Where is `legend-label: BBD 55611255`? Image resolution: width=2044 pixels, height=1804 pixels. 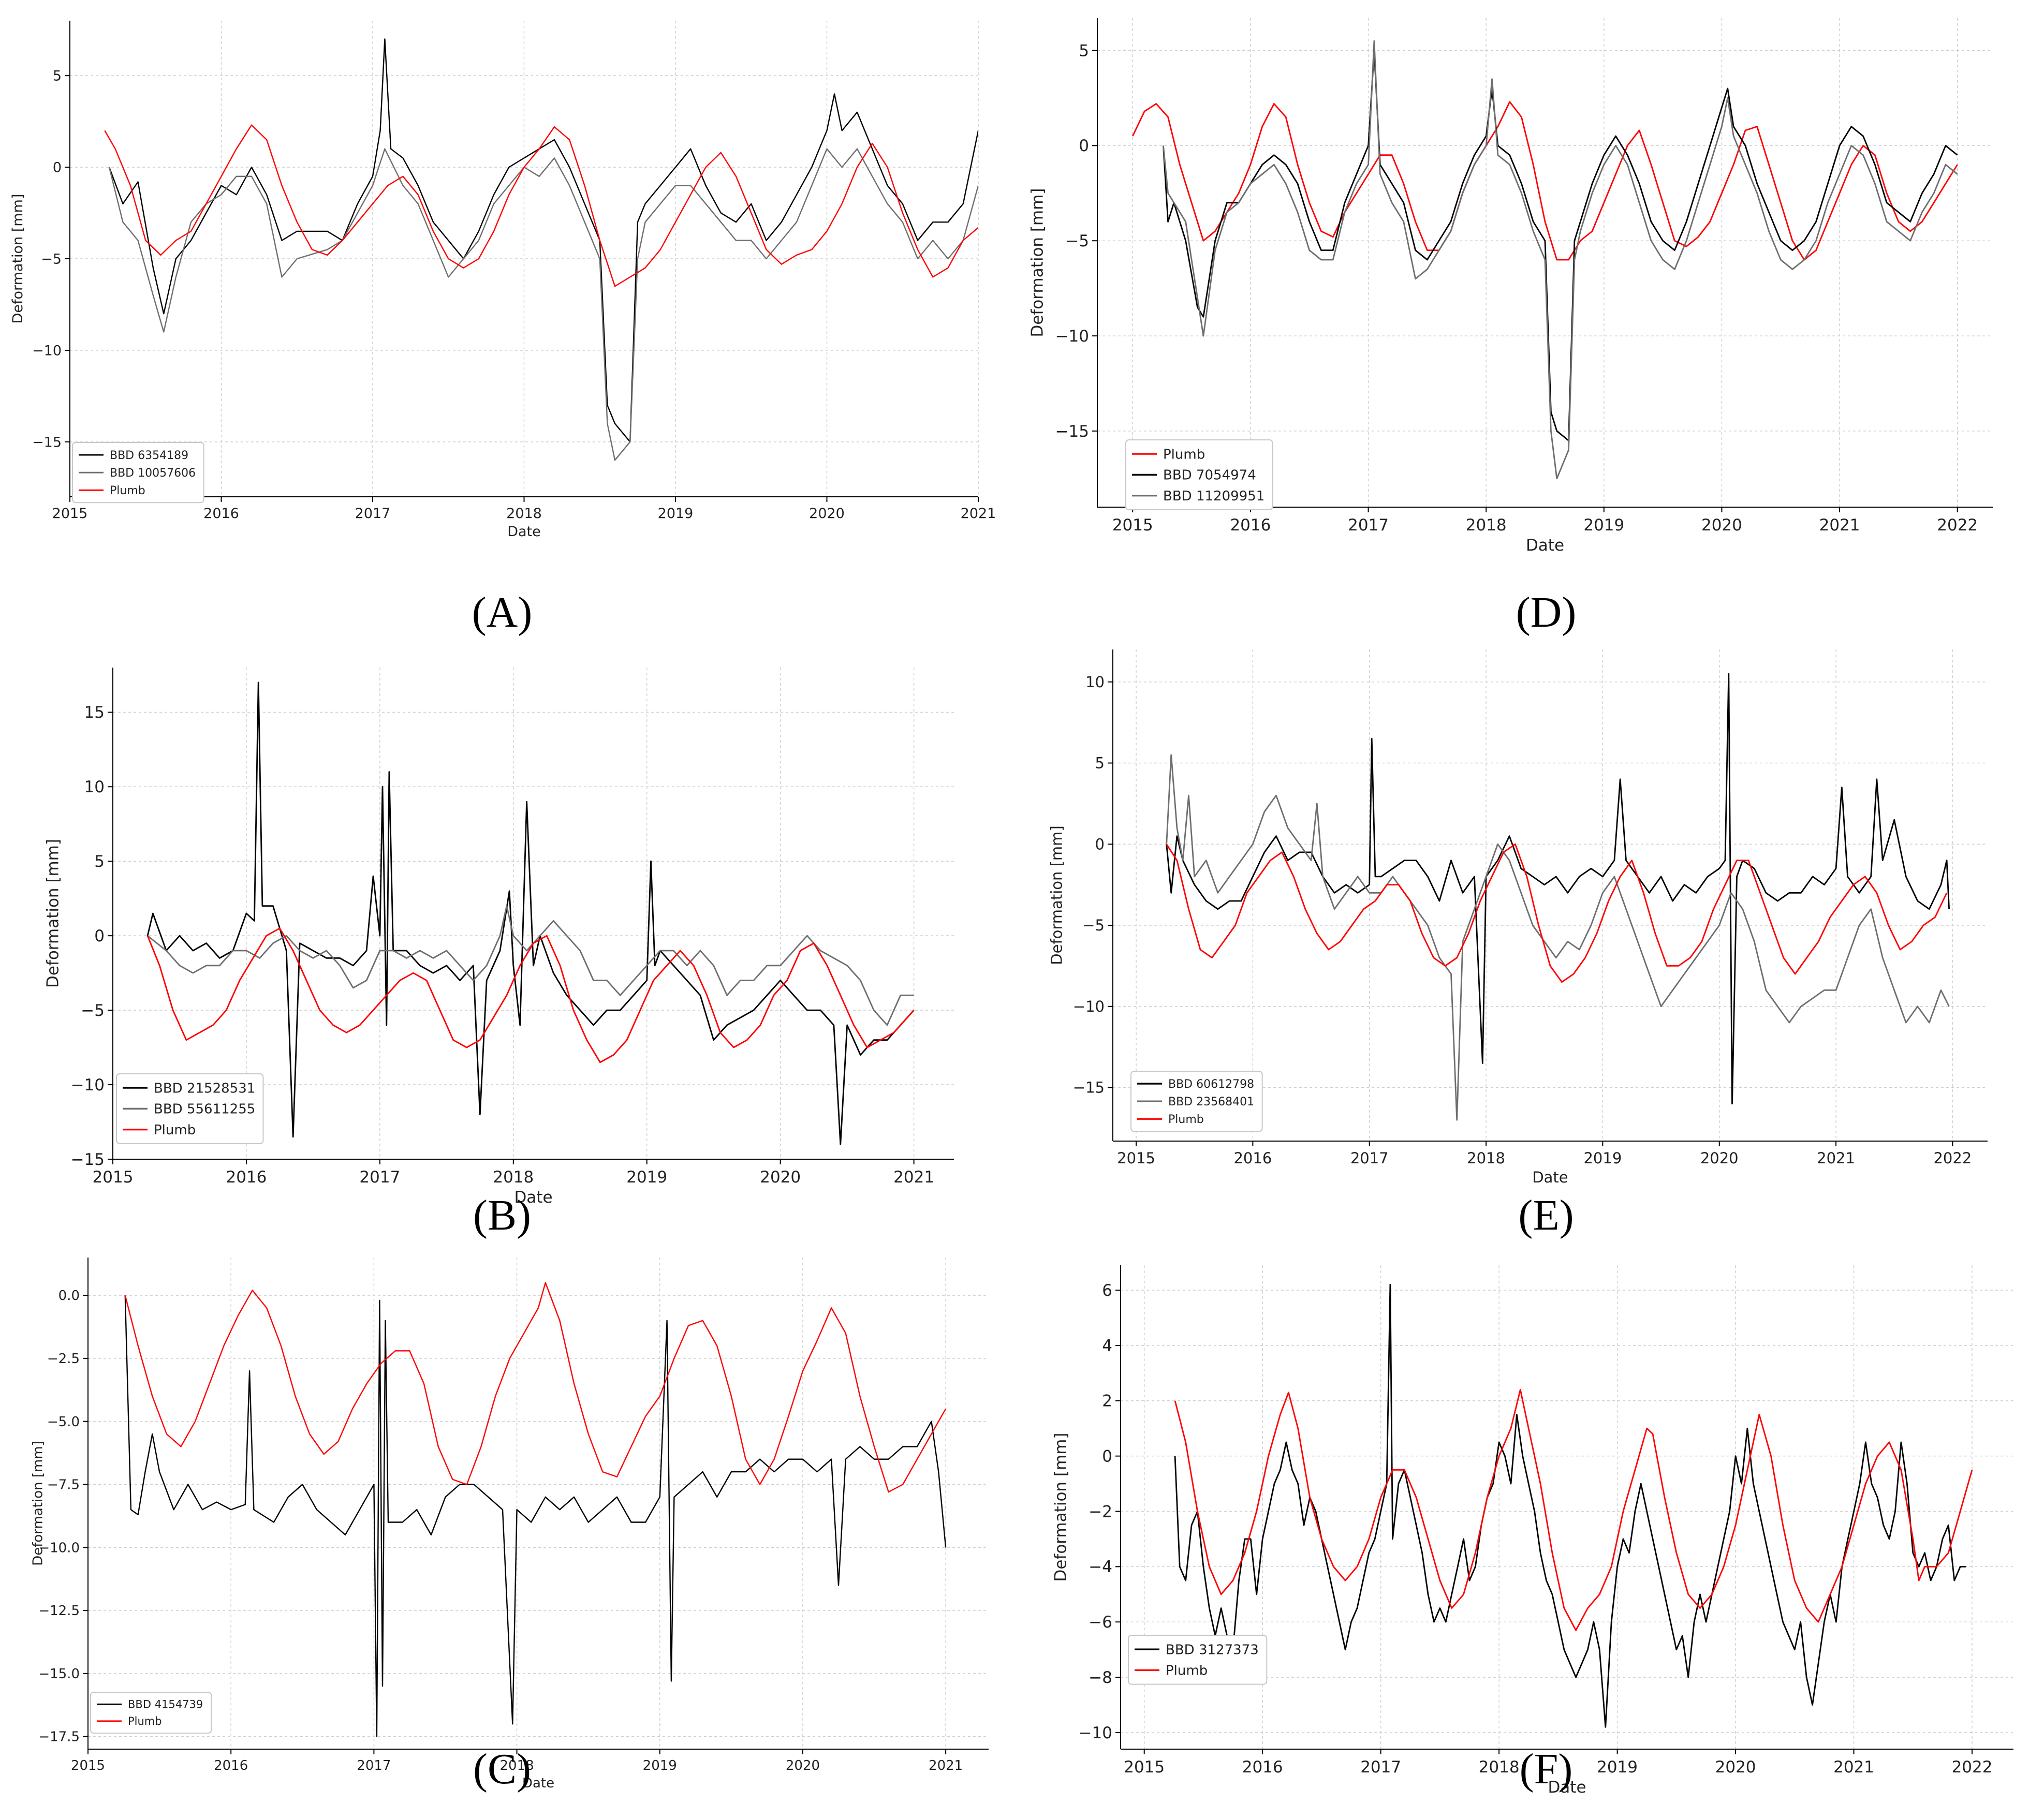 legend-label: BBD 55611255 is located at coordinates (205, 1109).